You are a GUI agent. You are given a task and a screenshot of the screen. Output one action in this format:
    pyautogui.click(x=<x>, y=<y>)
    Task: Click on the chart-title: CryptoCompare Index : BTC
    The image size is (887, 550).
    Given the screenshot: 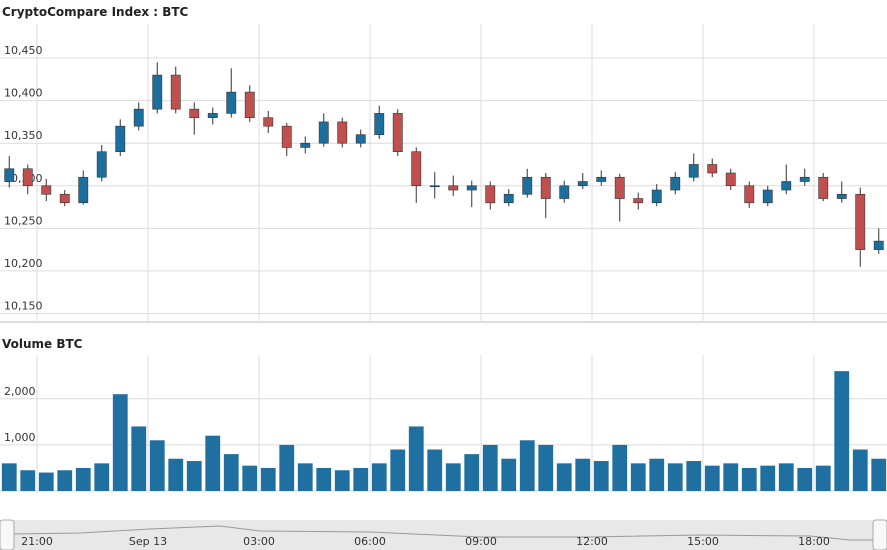 What is the action you would take?
    pyautogui.click(x=95, y=12)
    